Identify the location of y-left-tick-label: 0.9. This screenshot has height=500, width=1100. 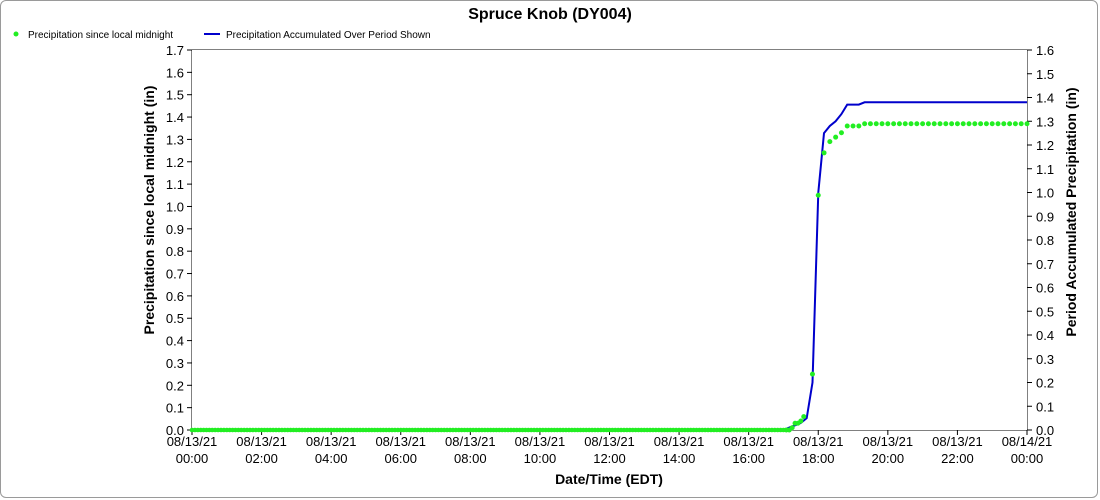
(175, 229).